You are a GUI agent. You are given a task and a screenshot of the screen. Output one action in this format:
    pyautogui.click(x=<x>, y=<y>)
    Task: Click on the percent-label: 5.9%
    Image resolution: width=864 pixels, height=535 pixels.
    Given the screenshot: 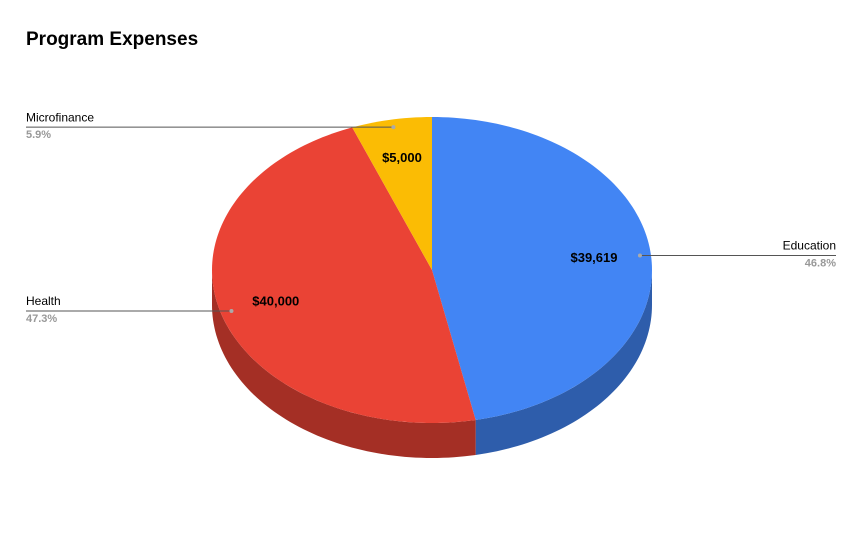 What is the action you would take?
    pyautogui.click(x=38, y=135)
    